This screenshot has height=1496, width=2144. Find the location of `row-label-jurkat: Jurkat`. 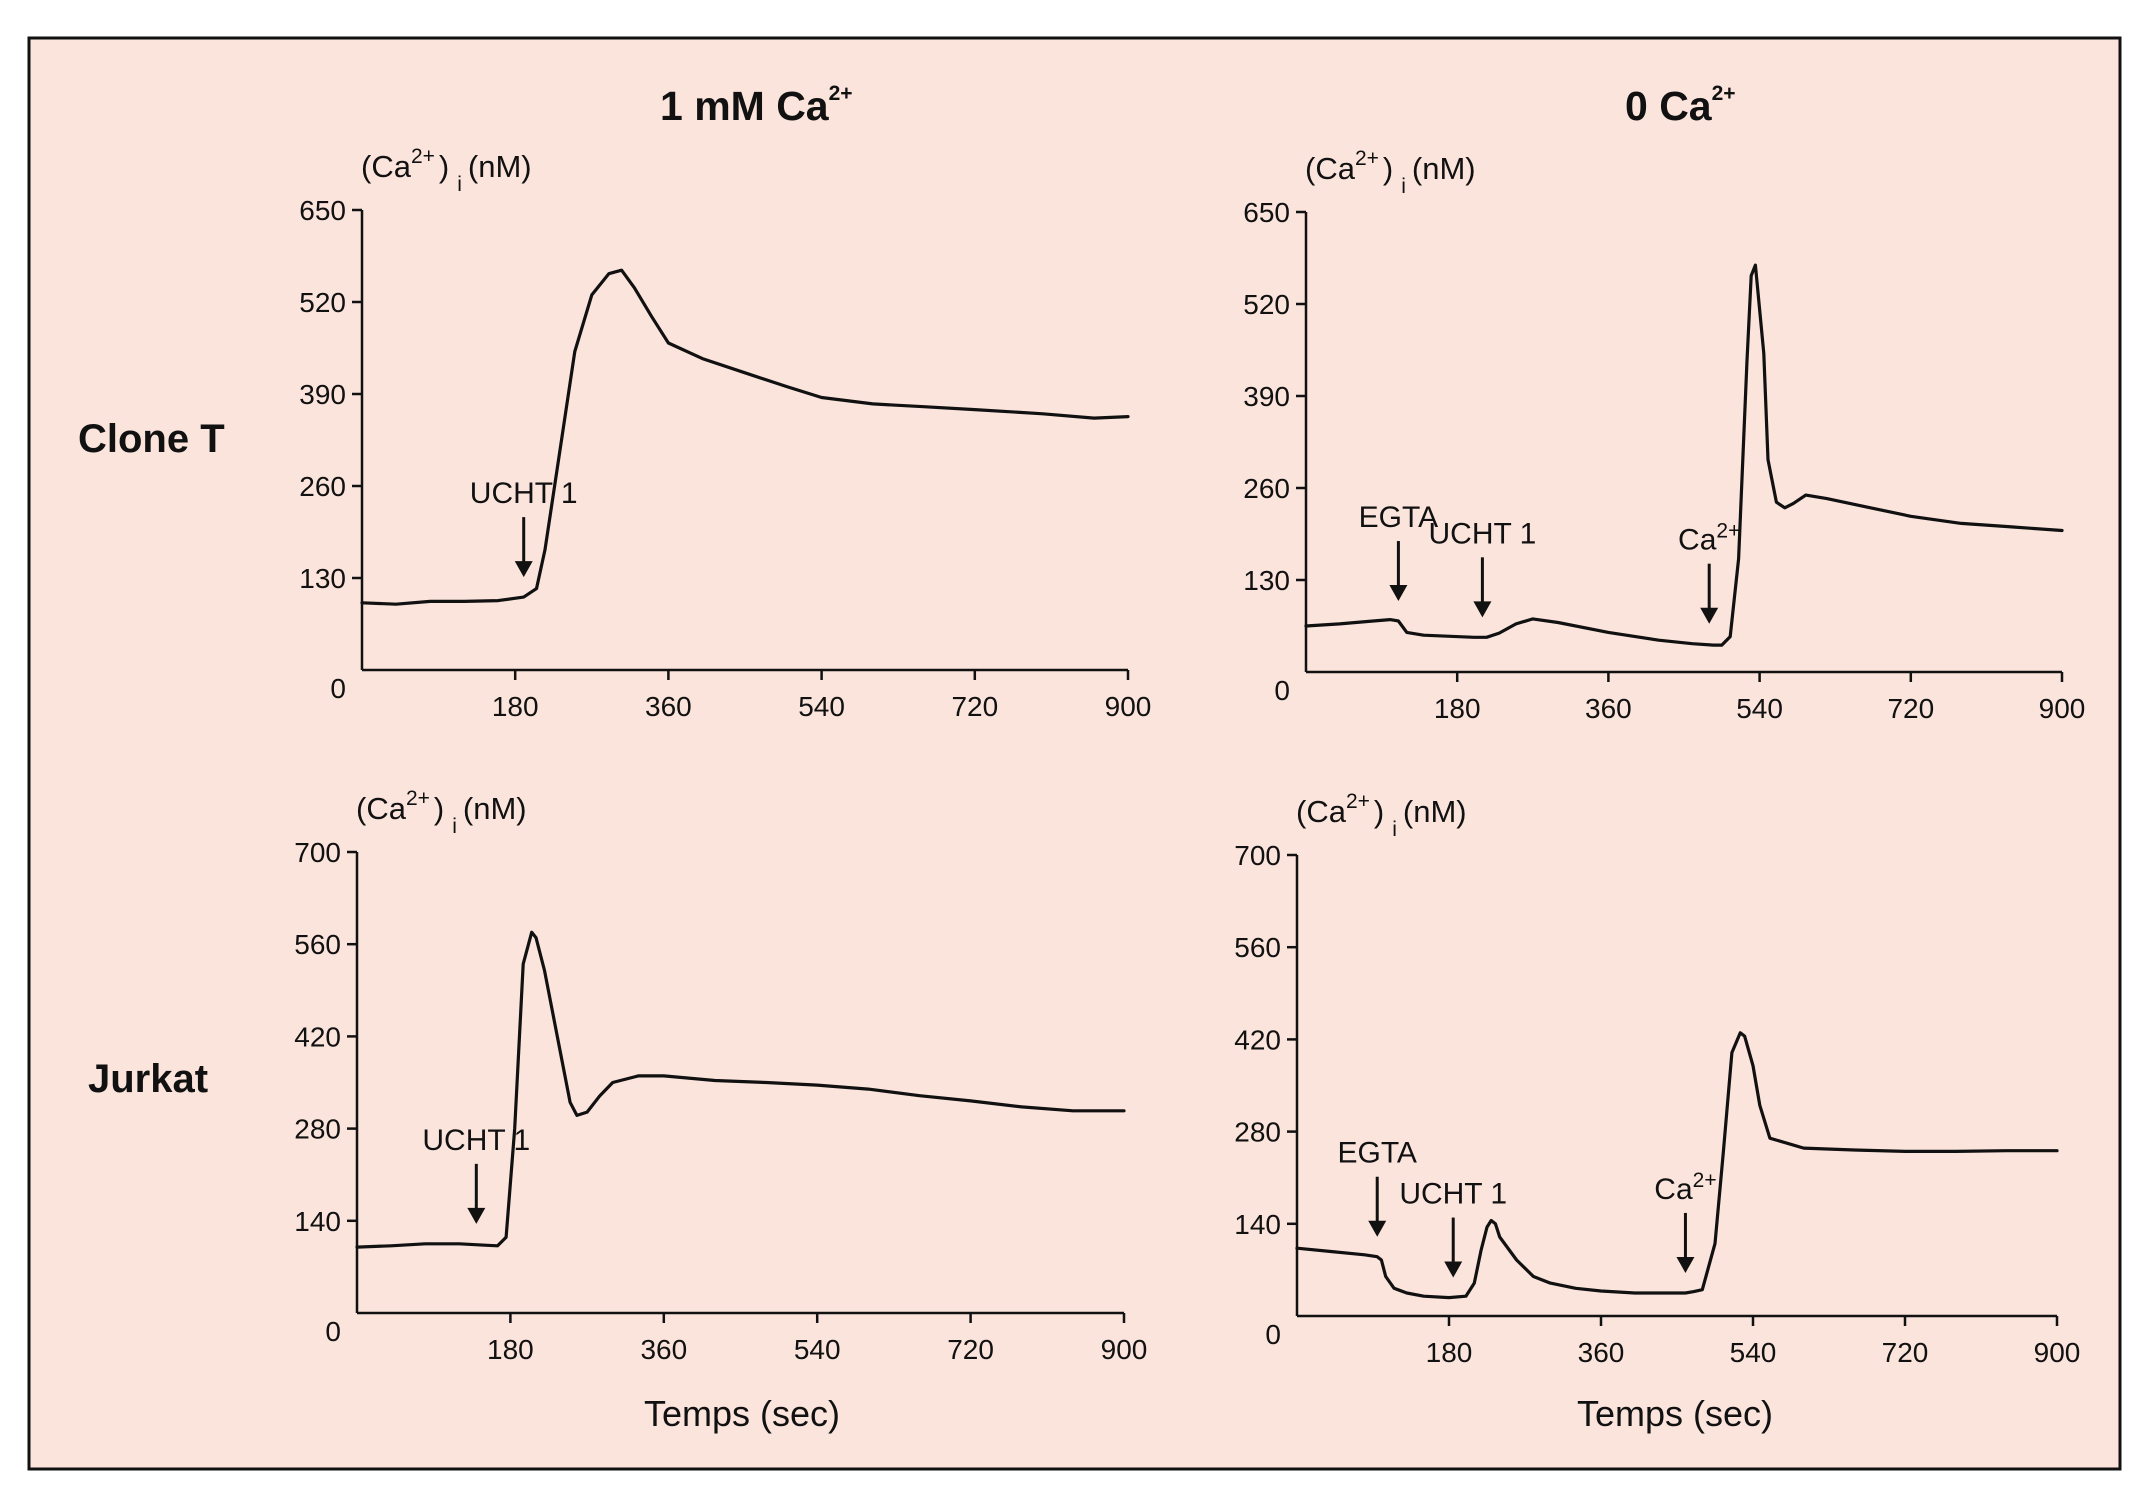

row-label-jurkat: Jurkat is located at coordinates (148, 1079).